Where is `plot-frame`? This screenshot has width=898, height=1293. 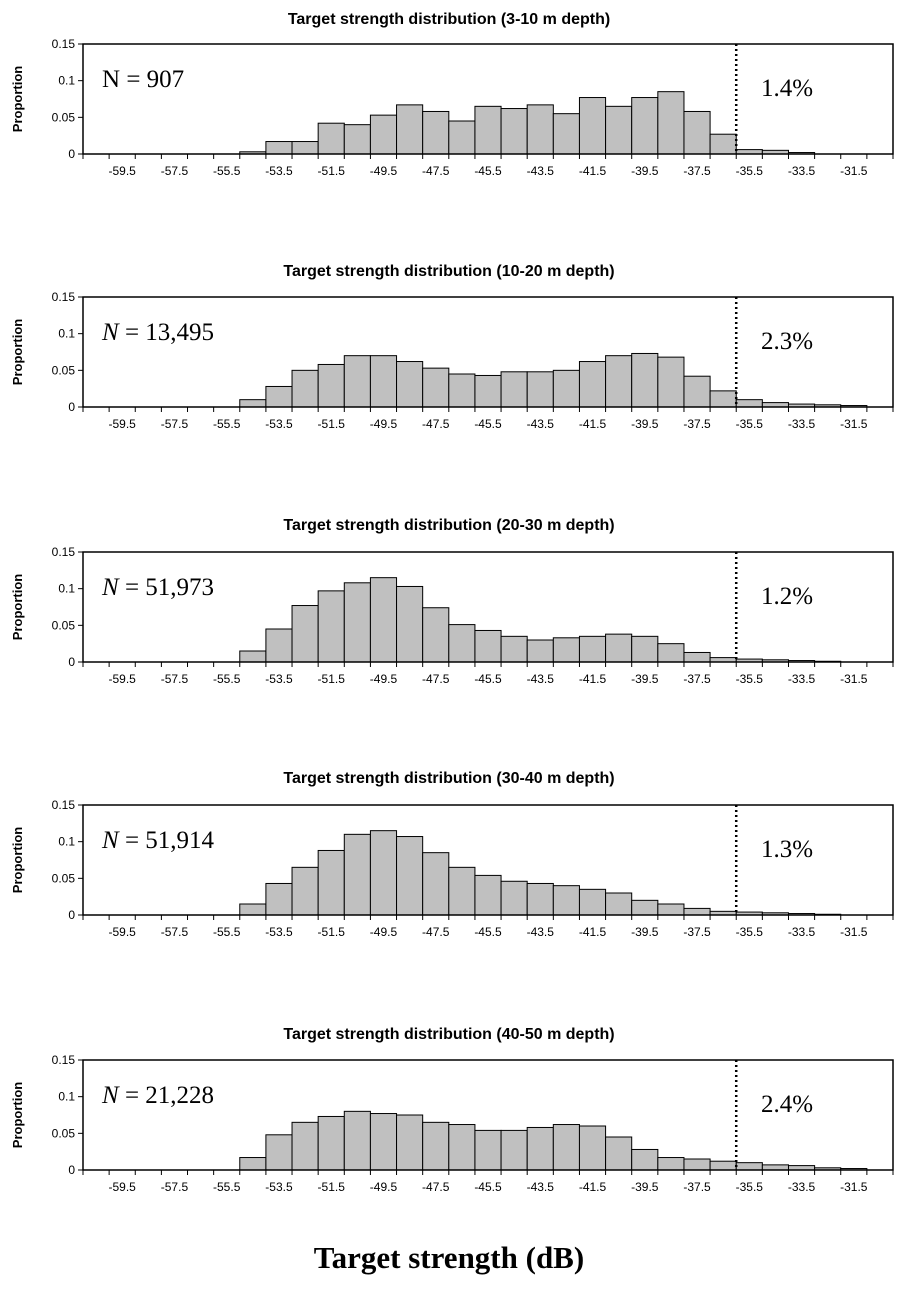 plot-frame is located at coordinates (488, 860).